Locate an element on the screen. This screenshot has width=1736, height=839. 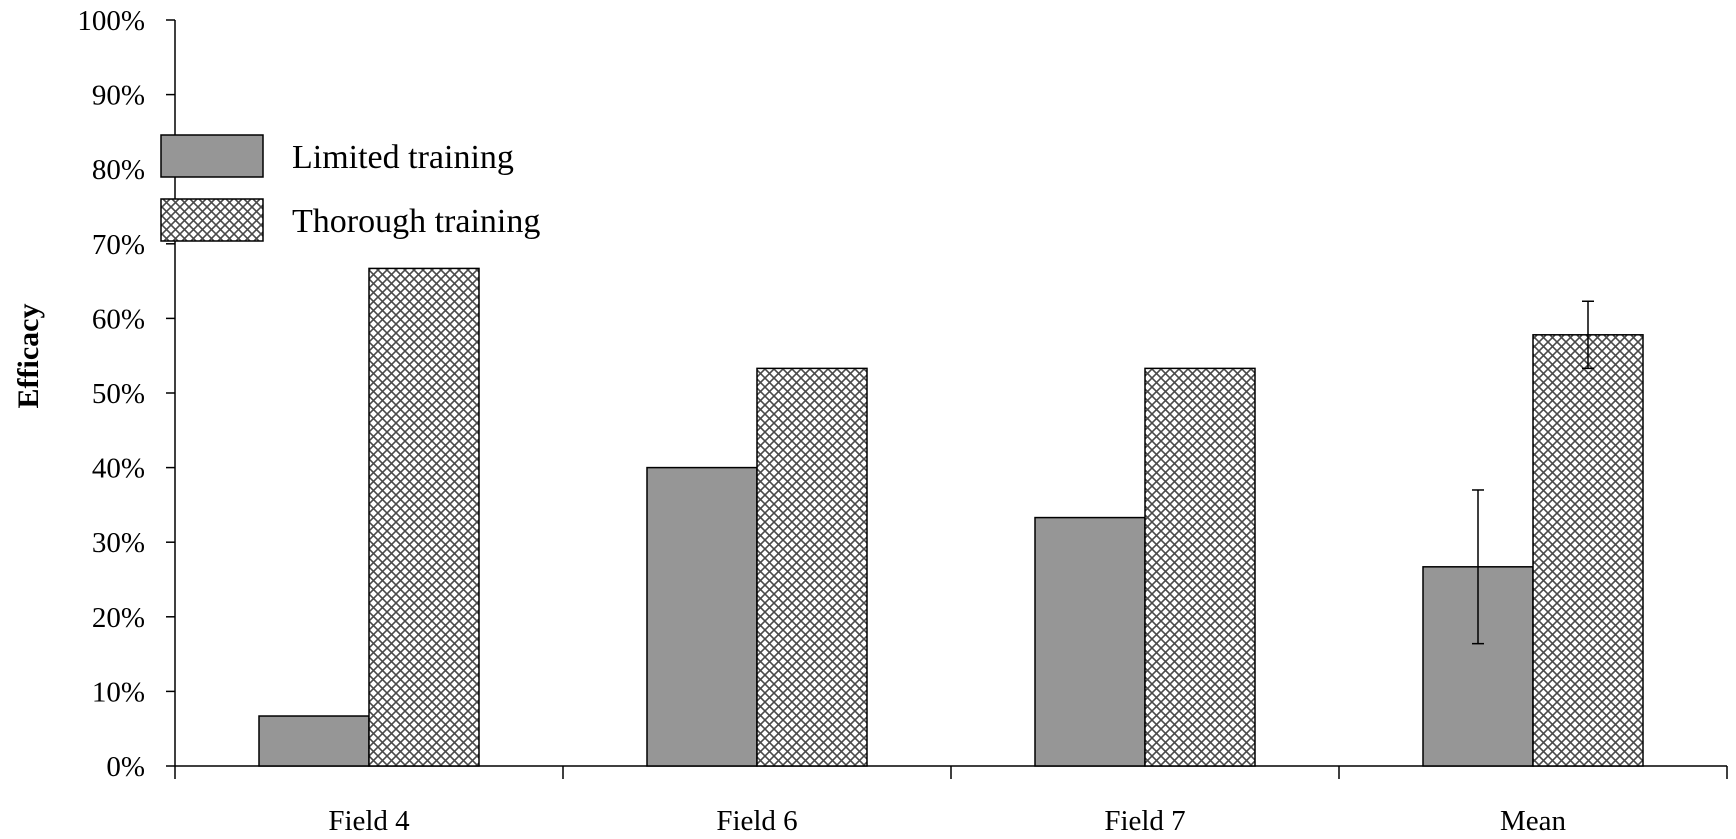
x-tick-label: Field 4 is located at coordinates (369, 821).